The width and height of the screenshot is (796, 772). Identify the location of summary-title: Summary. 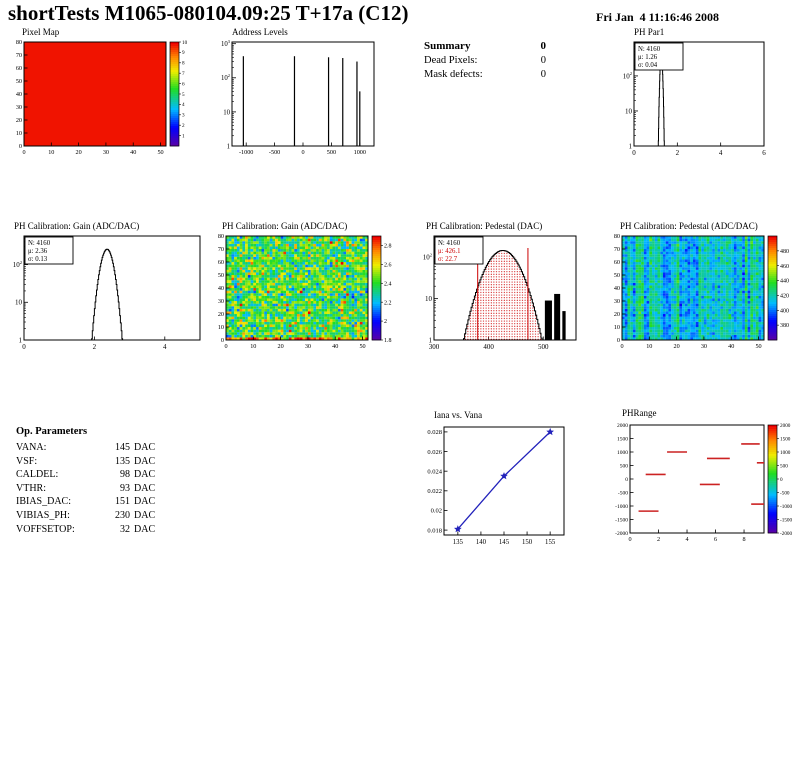
(447, 46).